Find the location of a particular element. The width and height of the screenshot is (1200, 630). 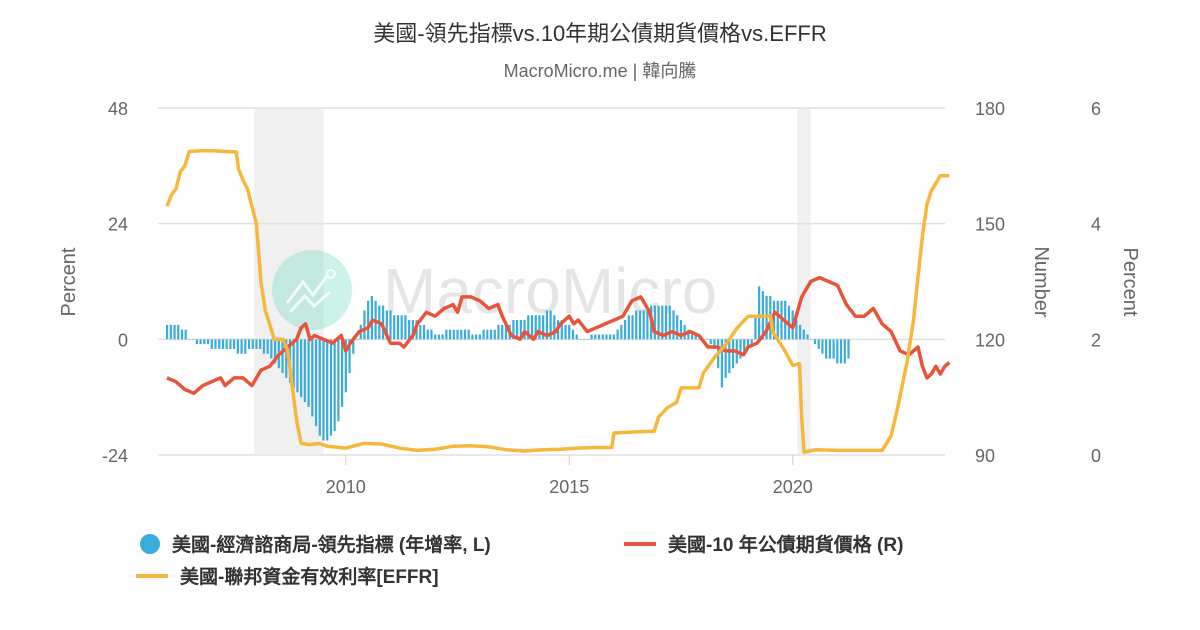

x-axis: 2010 2015 2020 is located at coordinates (569, 476).